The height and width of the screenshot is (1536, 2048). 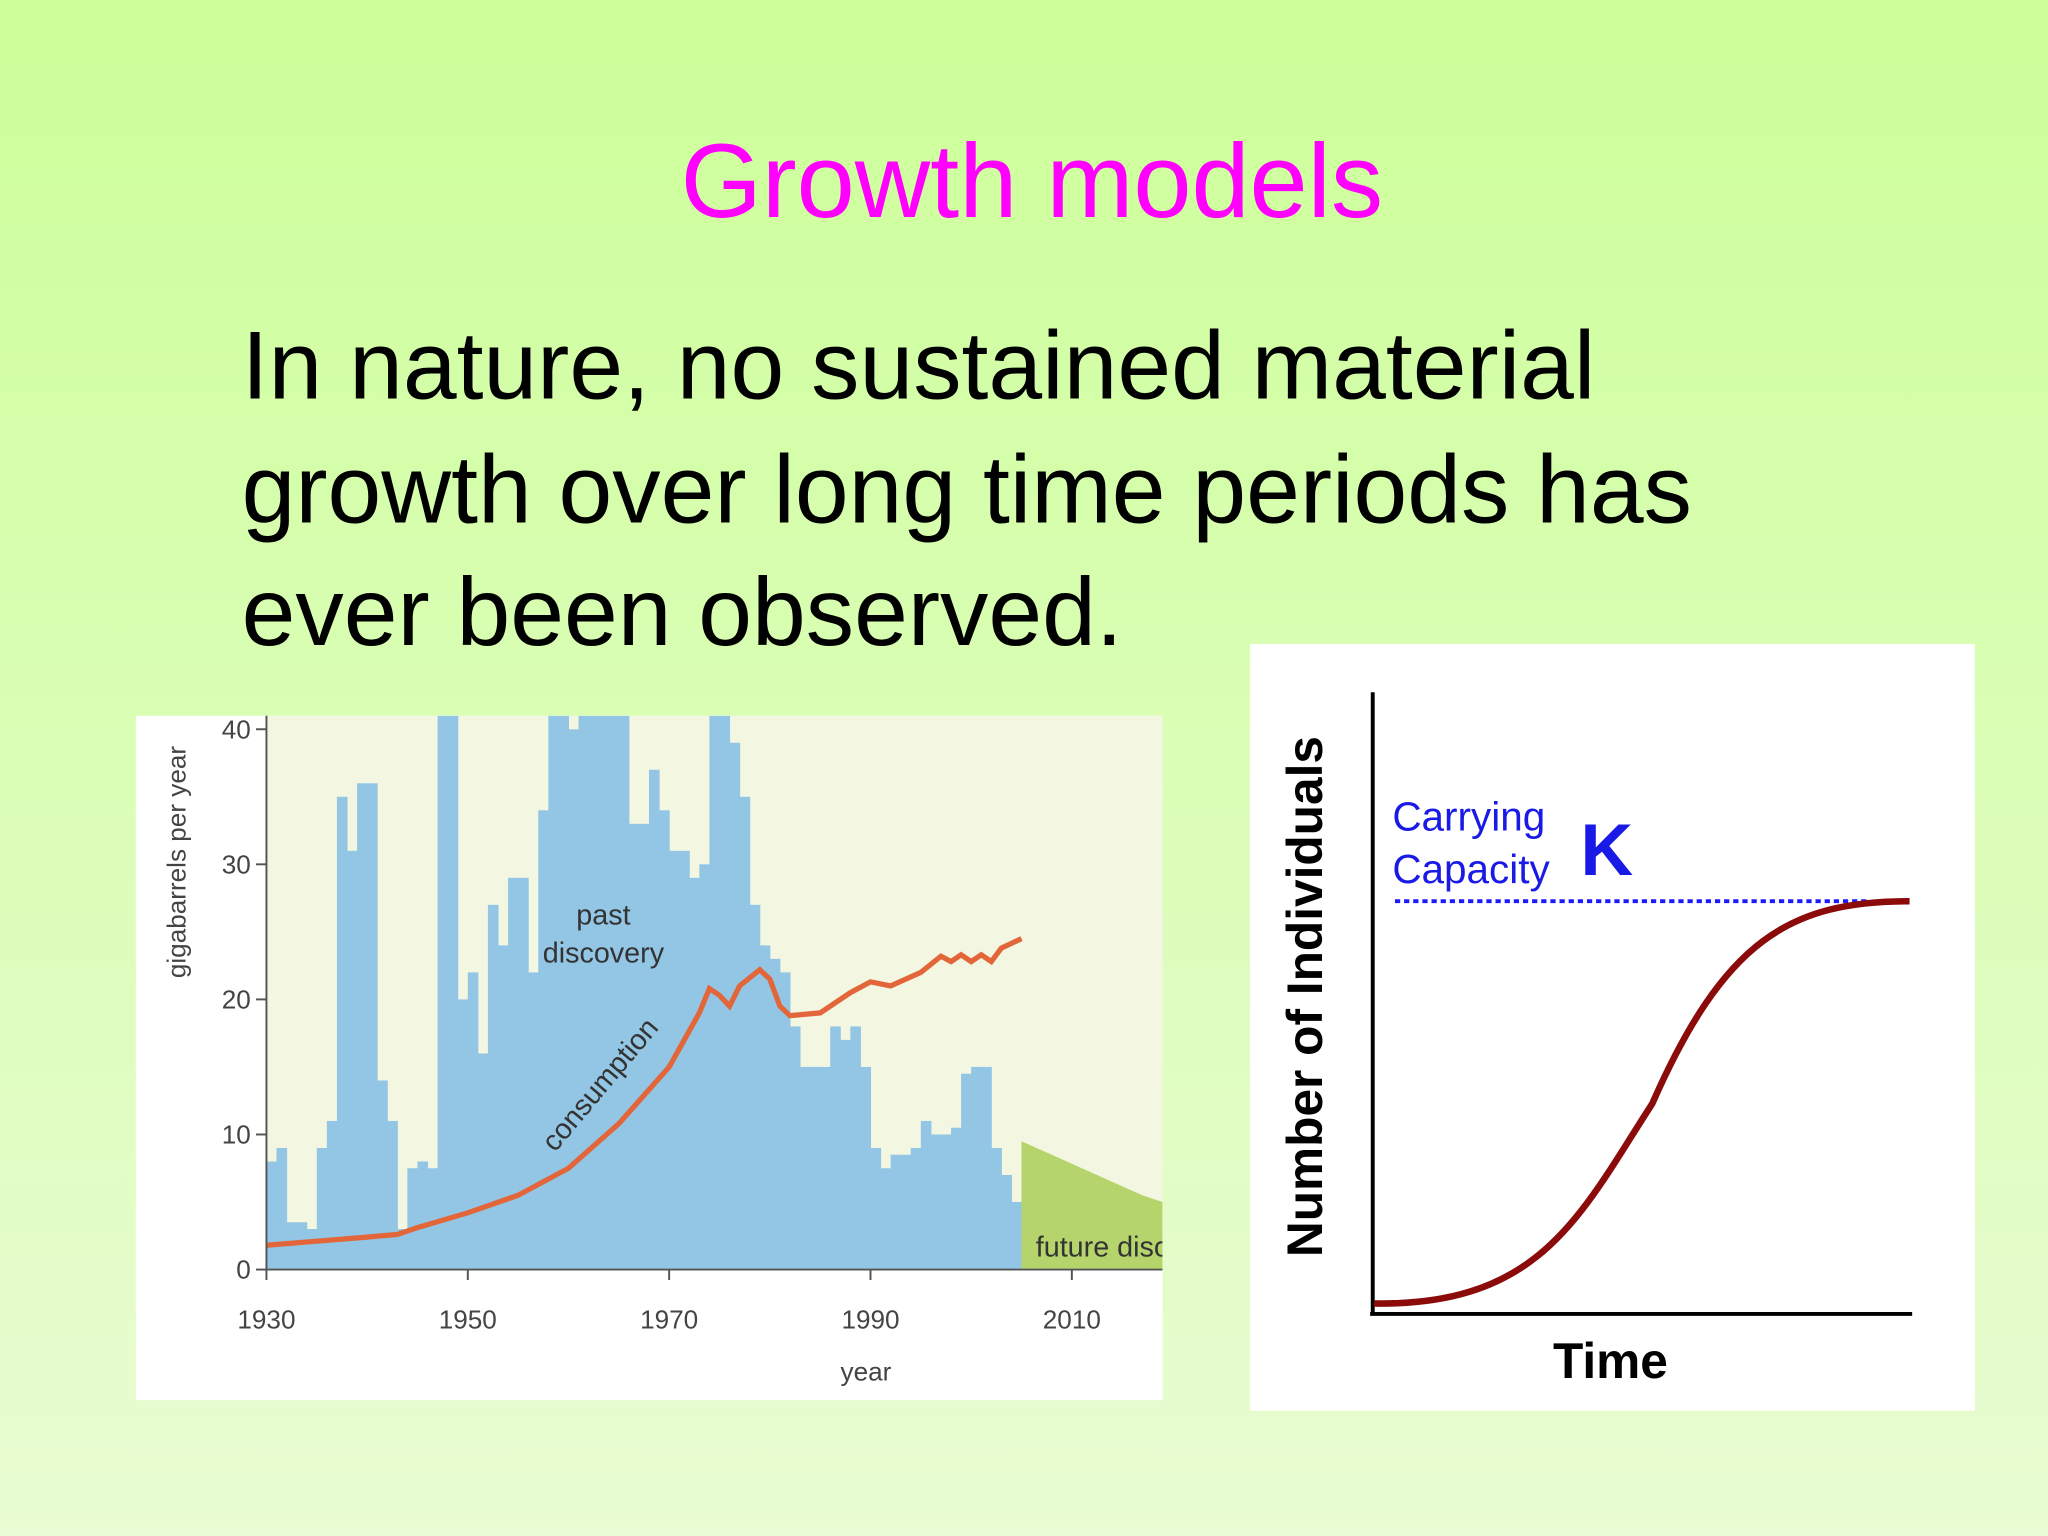 I want to click on area, so click(x=1092, y=1205).